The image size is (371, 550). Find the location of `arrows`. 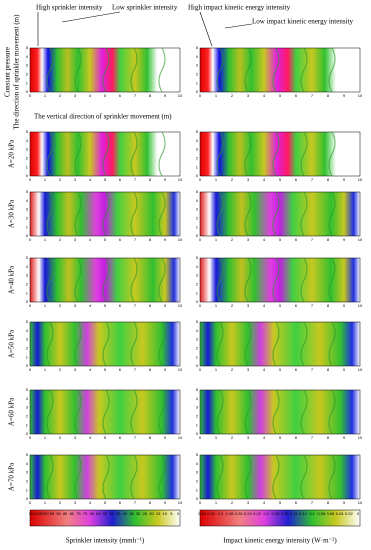

arrows is located at coordinates (145, 29).